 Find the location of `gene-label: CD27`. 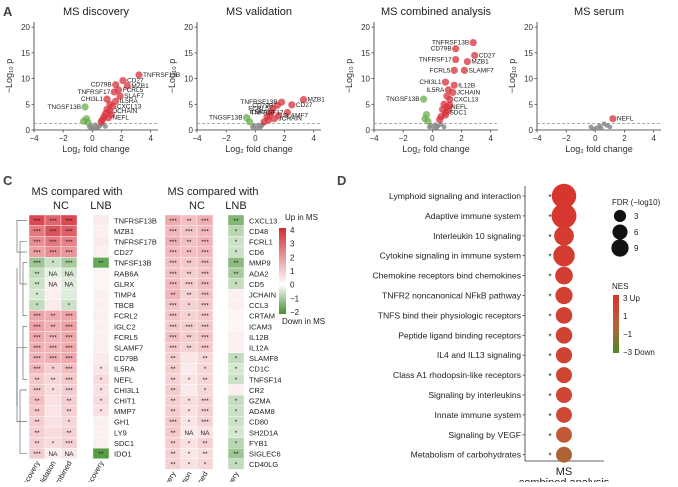

gene-label: CD27 is located at coordinates (487, 55).